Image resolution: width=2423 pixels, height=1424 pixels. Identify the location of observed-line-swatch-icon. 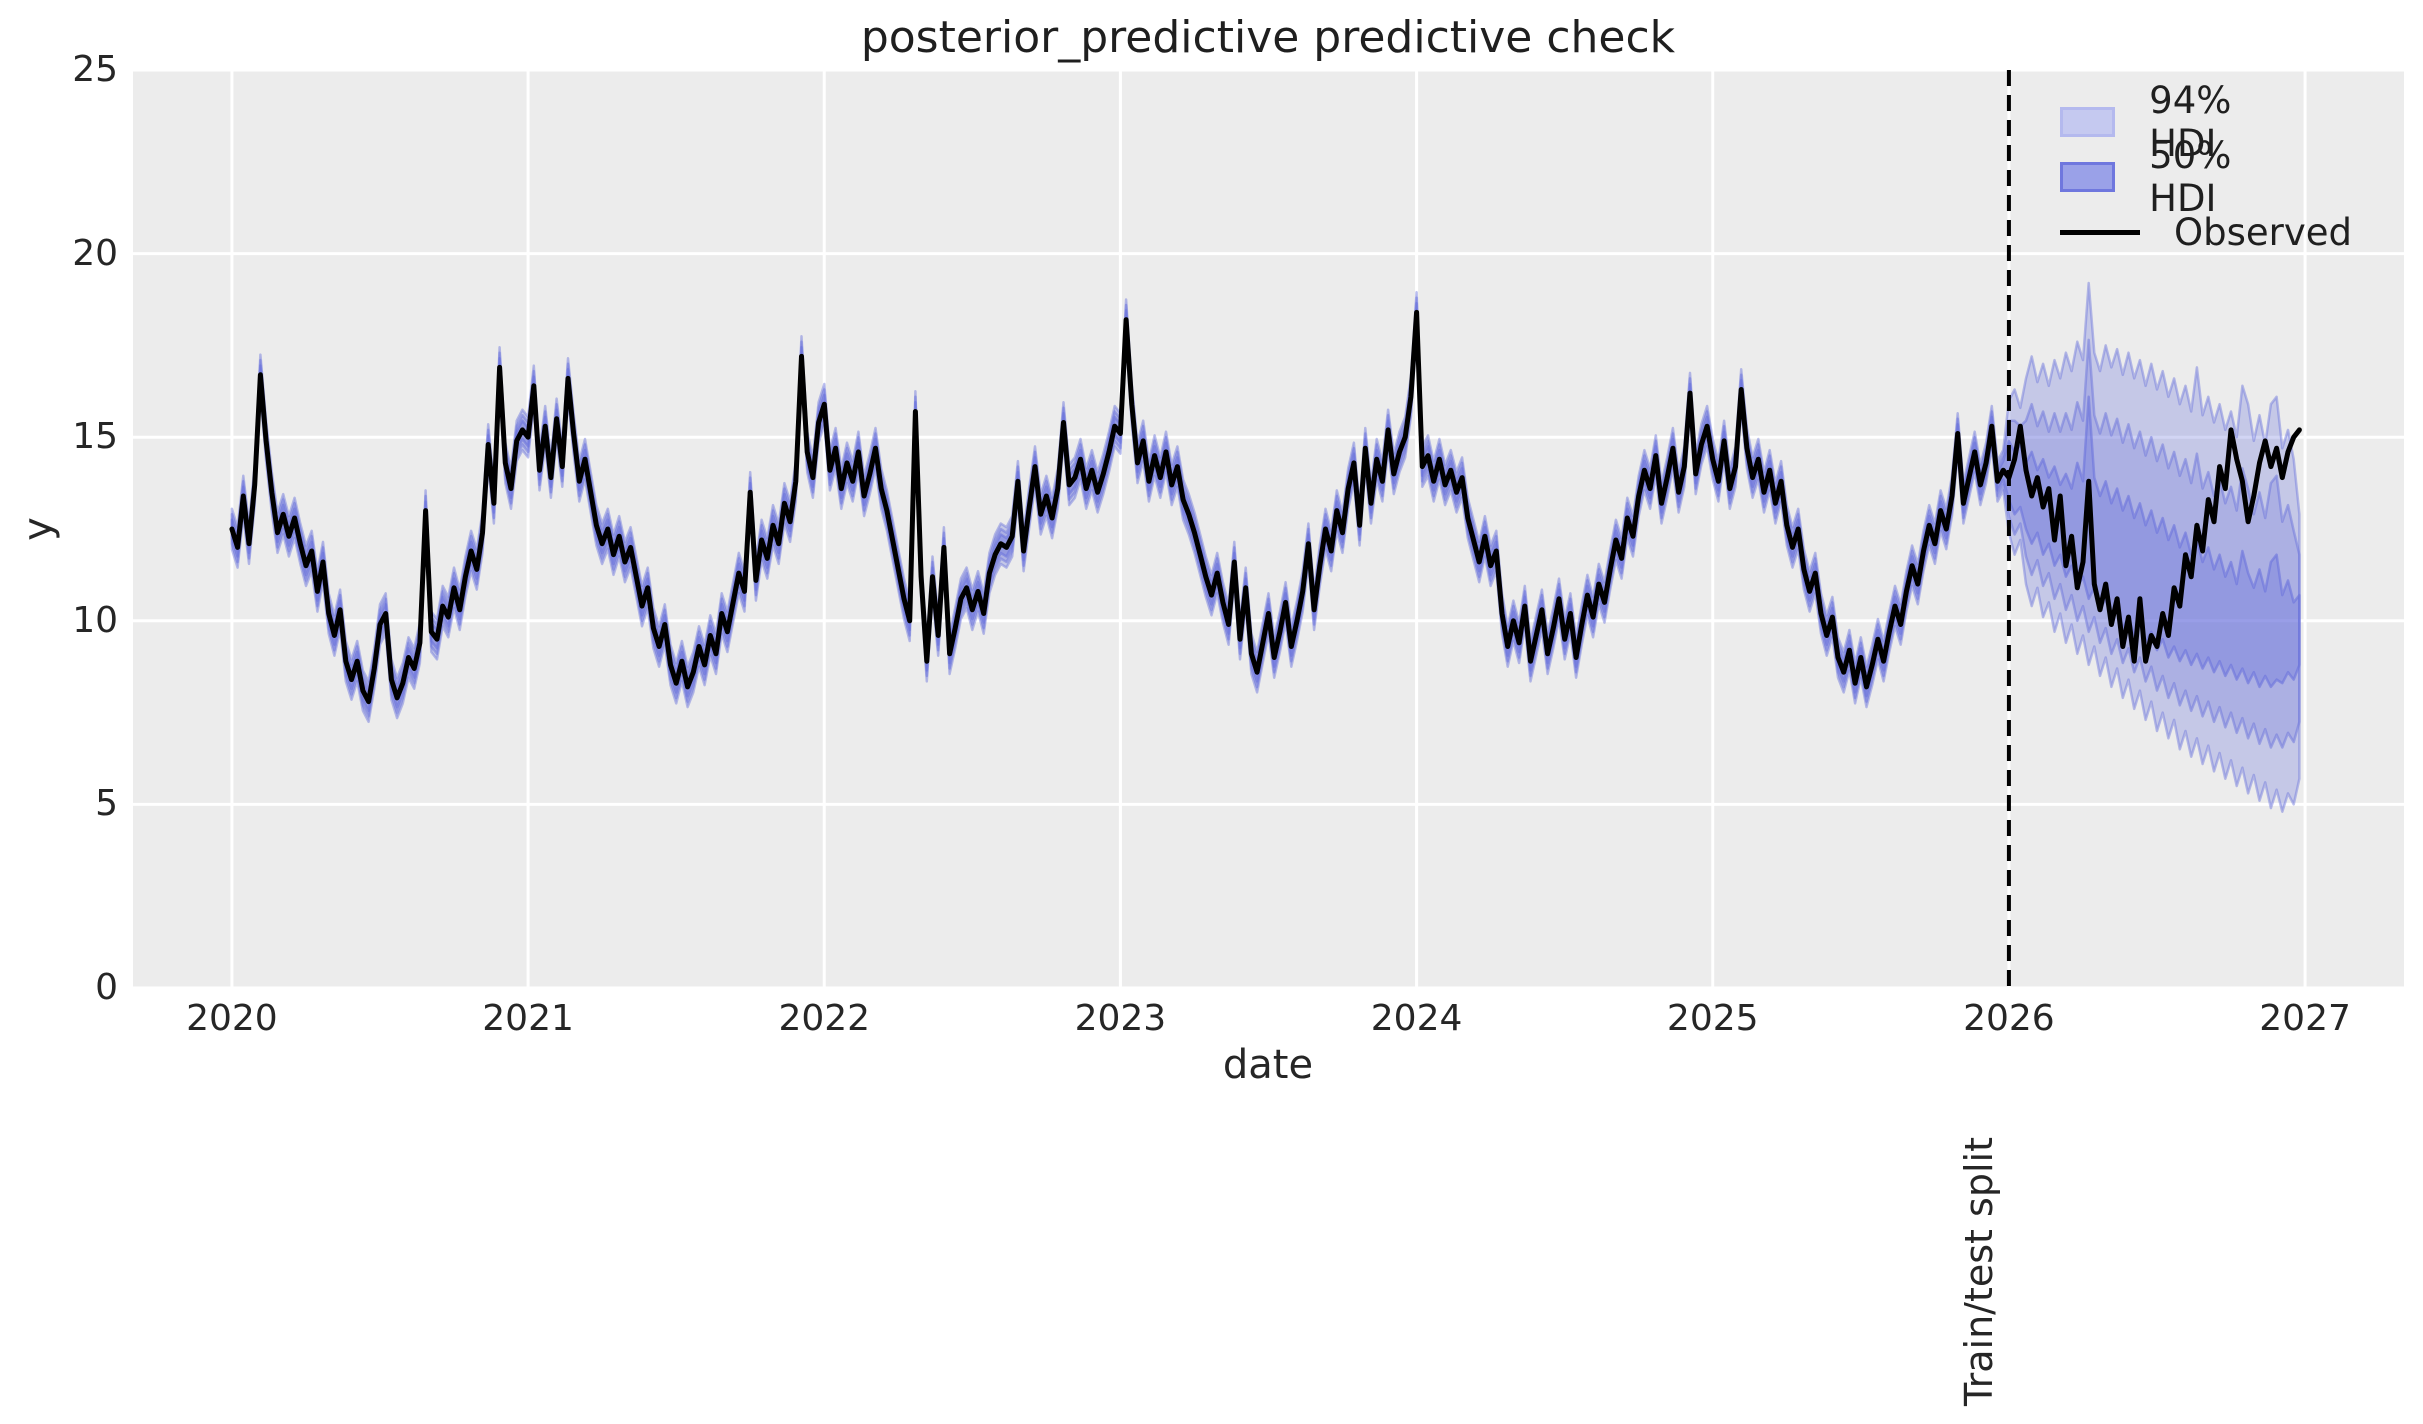
(2100, 232).